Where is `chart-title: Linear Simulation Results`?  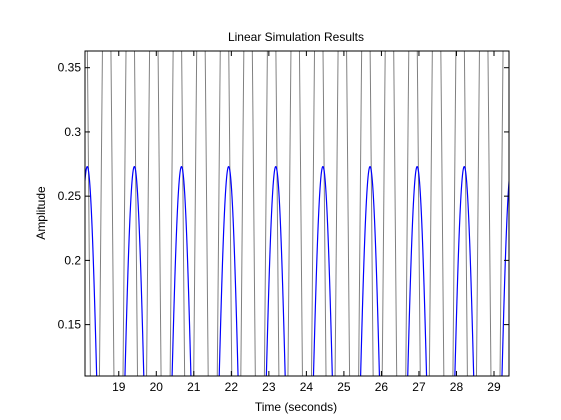
chart-title: Linear Simulation Results is located at coordinates (296, 37).